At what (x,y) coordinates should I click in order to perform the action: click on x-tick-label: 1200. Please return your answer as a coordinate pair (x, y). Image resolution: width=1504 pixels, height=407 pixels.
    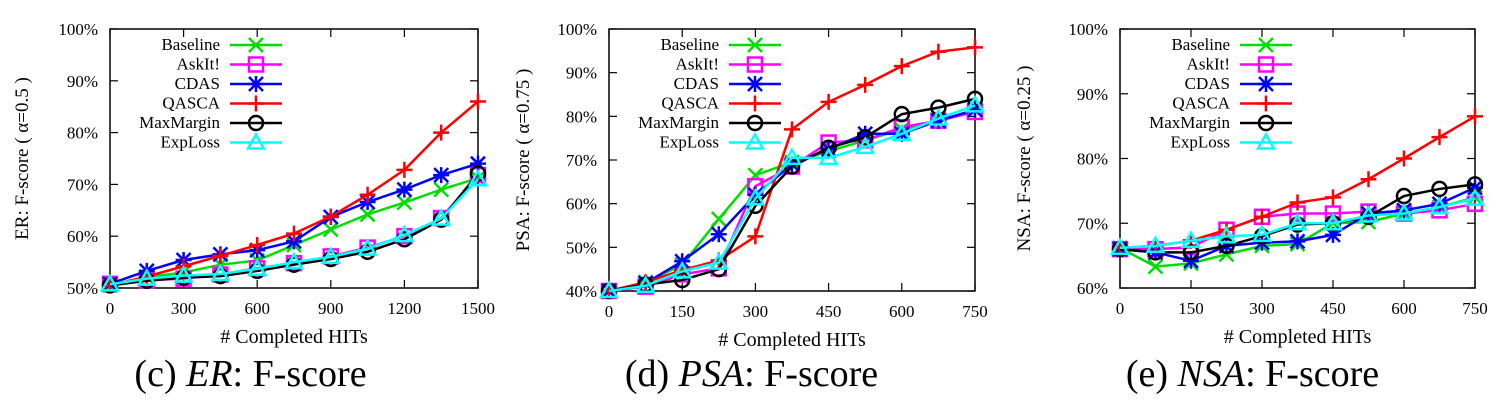
    Looking at the image, I should click on (404, 308).